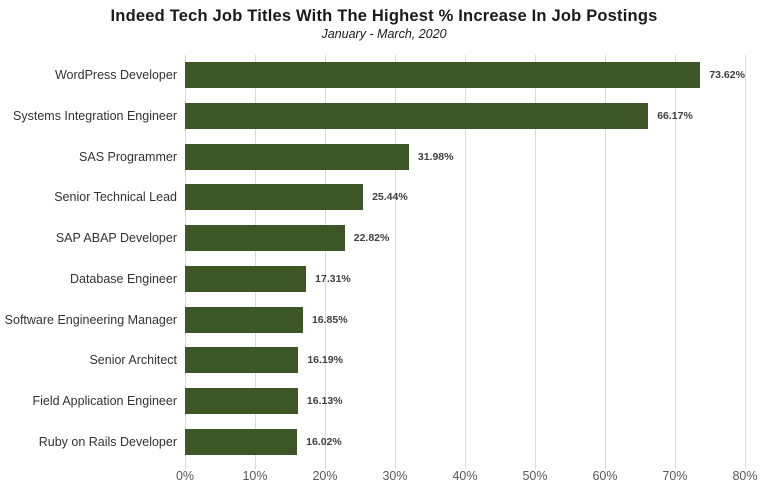 This screenshot has width=768, height=497. Describe the element at coordinates (384, 34) in the screenshot. I see `chart-subtitle: January - March, 2020` at that location.